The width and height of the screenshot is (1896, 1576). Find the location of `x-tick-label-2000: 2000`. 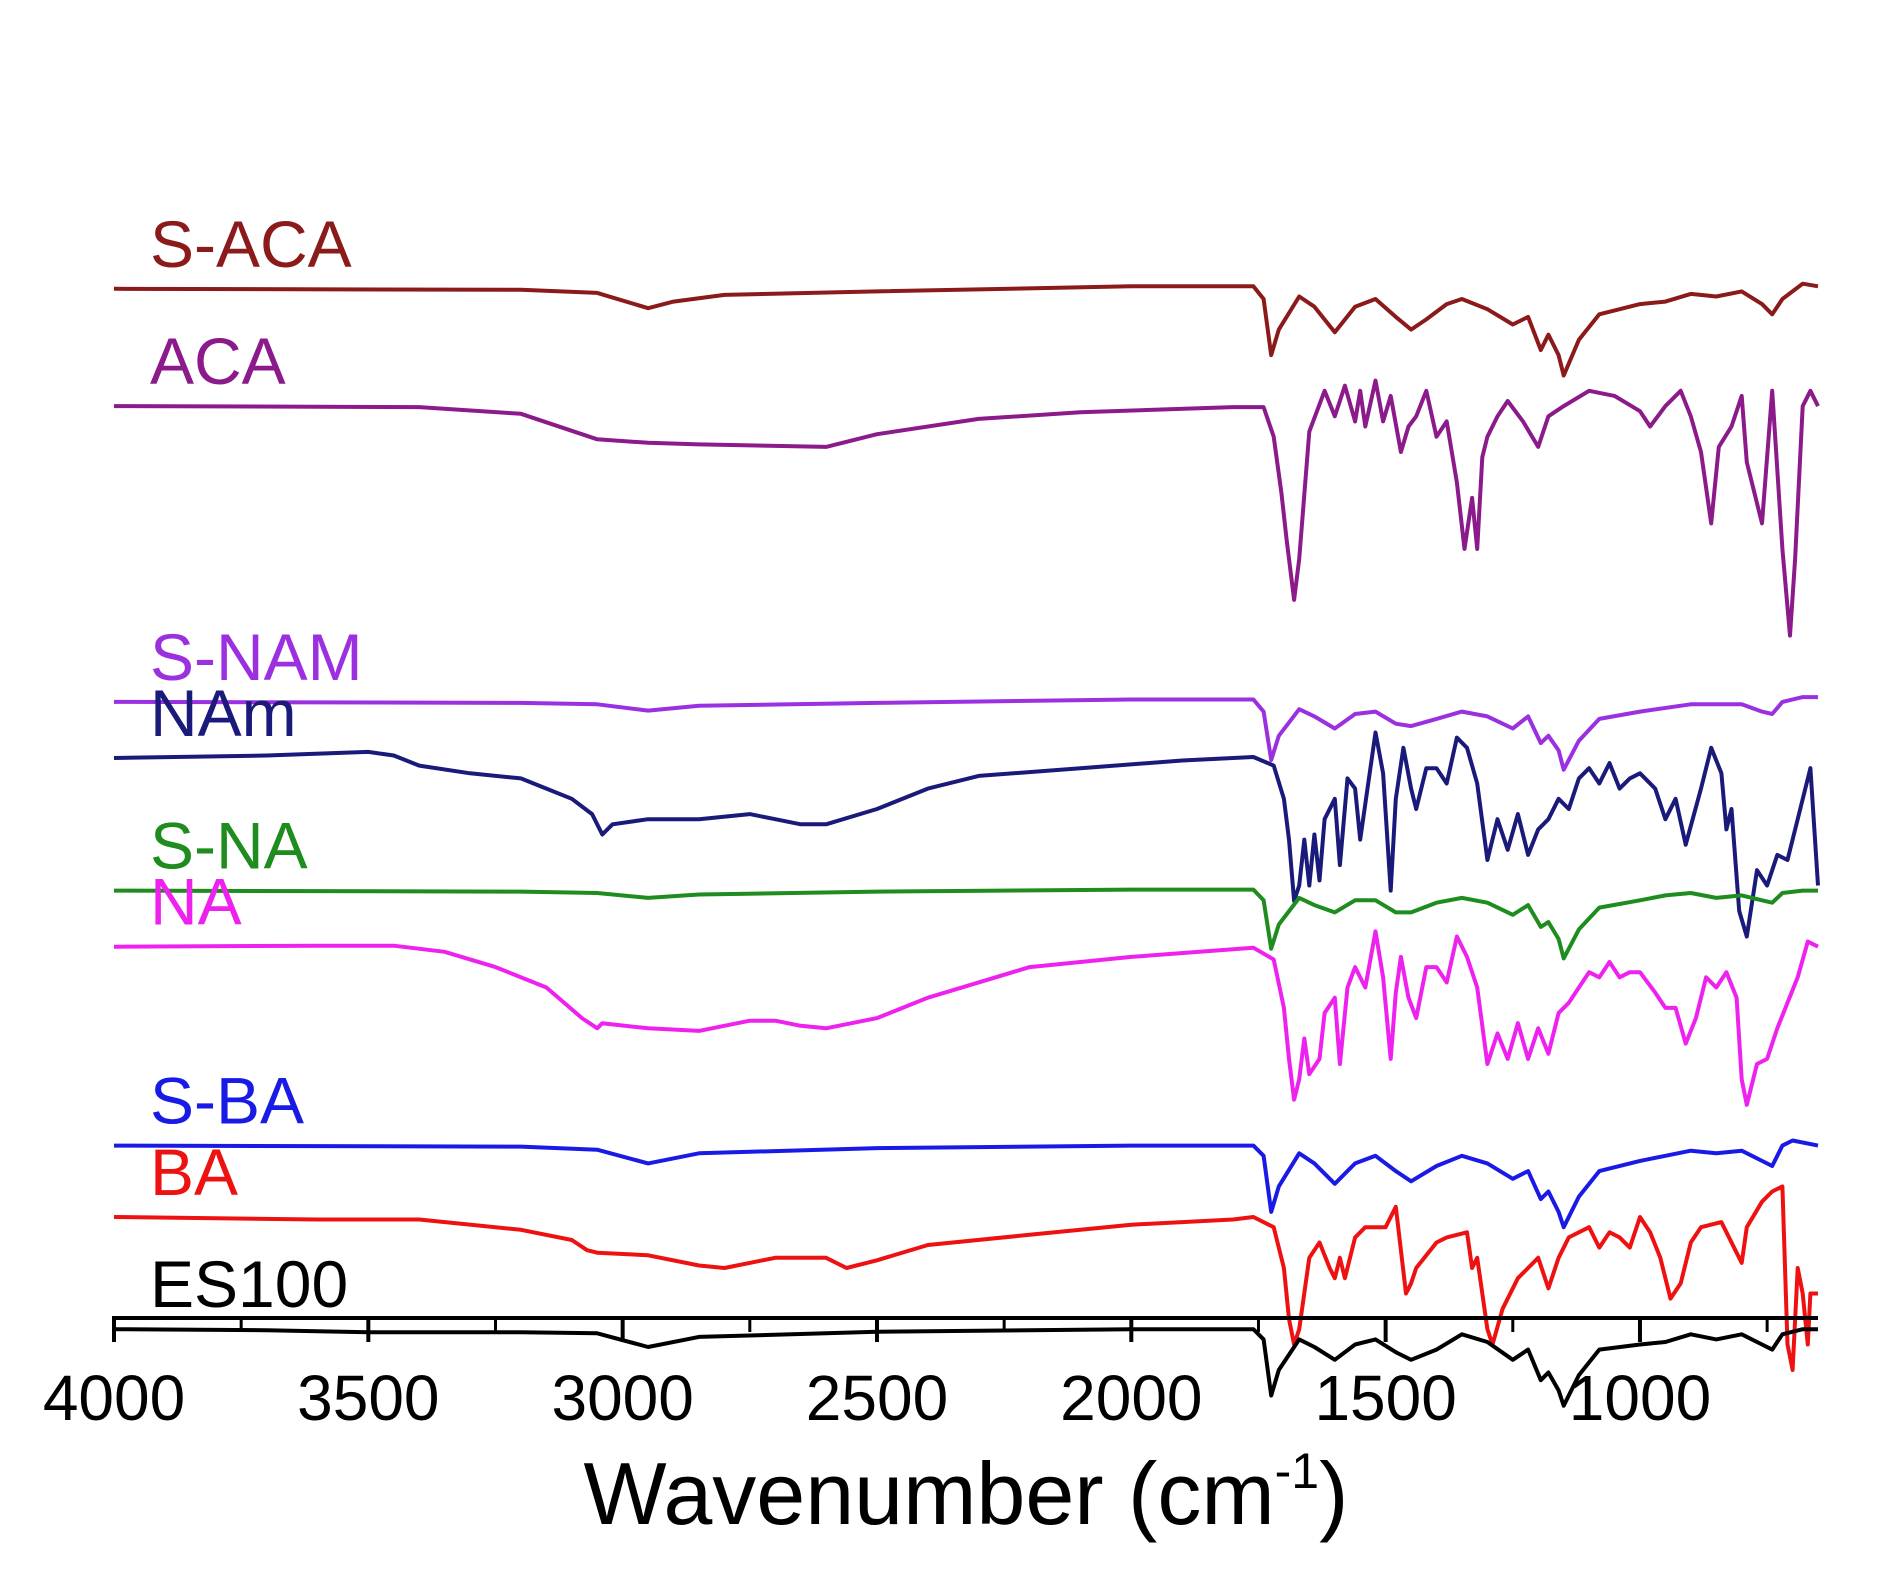

x-tick-label-2000: 2000 is located at coordinates (1131, 1398).